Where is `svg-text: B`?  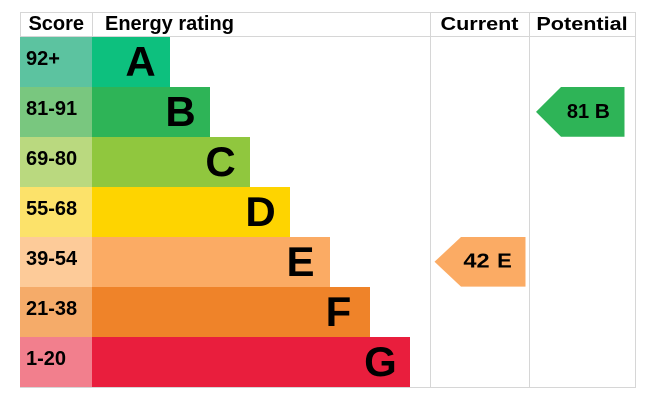 svg-text: B is located at coordinates (602, 111).